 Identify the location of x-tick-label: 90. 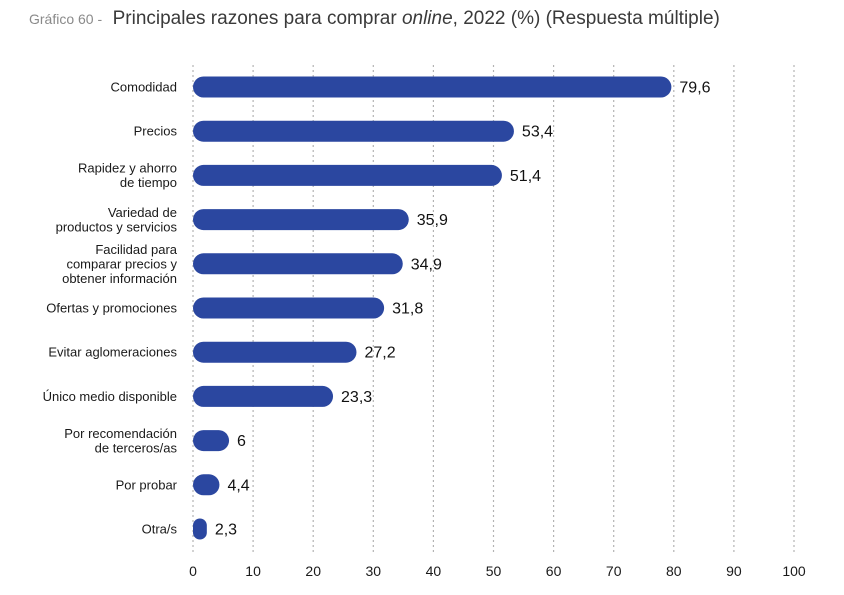
(734, 571).